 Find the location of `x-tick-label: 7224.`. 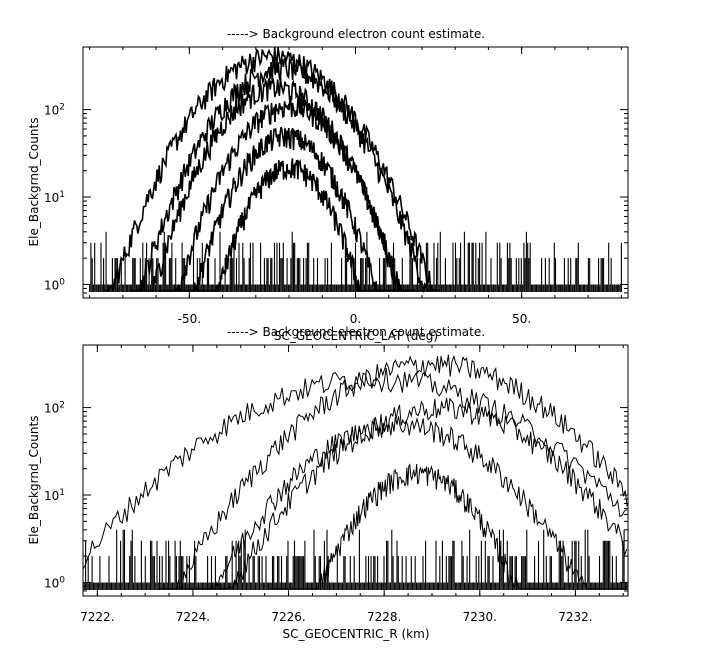

x-tick-label: 7224. is located at coordinates (193, 617).